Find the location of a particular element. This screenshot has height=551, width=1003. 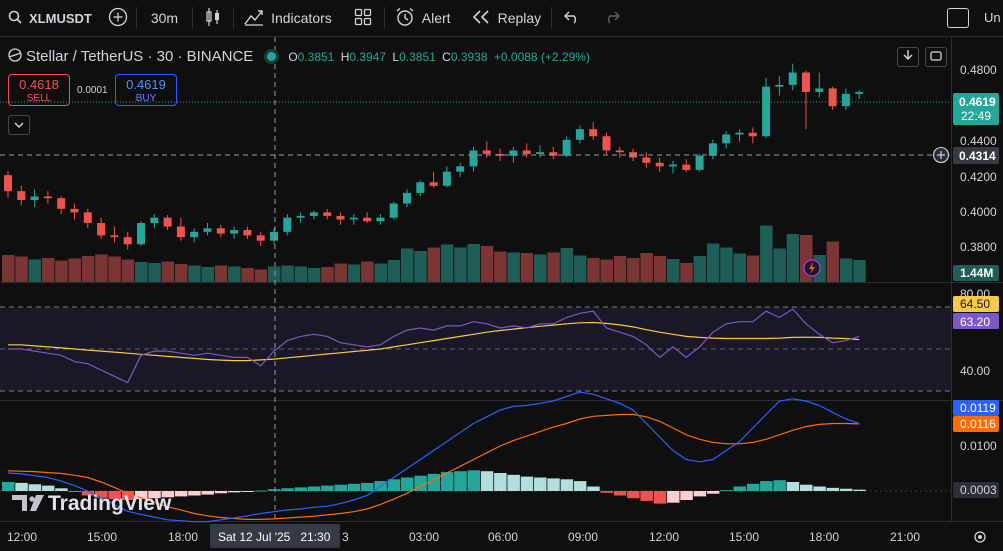

plus-circle-icon is located at coordinates (118, 18).